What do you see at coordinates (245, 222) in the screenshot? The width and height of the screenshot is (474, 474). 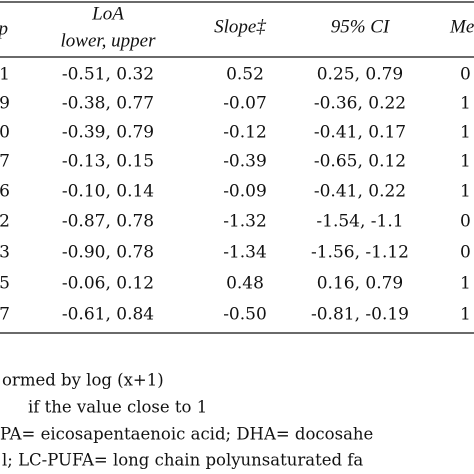 I see `table-cell: -1.32` at bounding box center [245, 222].